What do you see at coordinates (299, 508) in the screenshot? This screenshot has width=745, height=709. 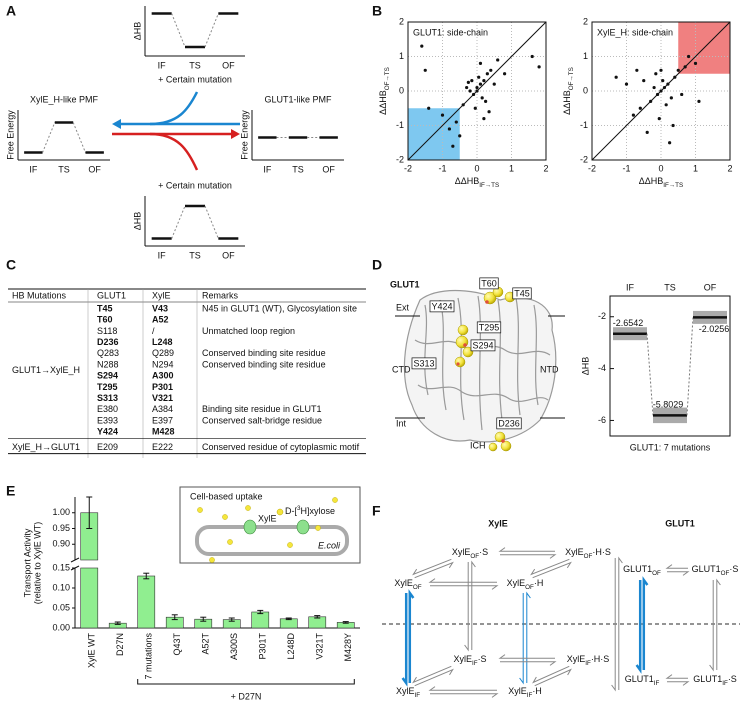 I see `legend-text-part: 3` at bounding box center [299, 508].